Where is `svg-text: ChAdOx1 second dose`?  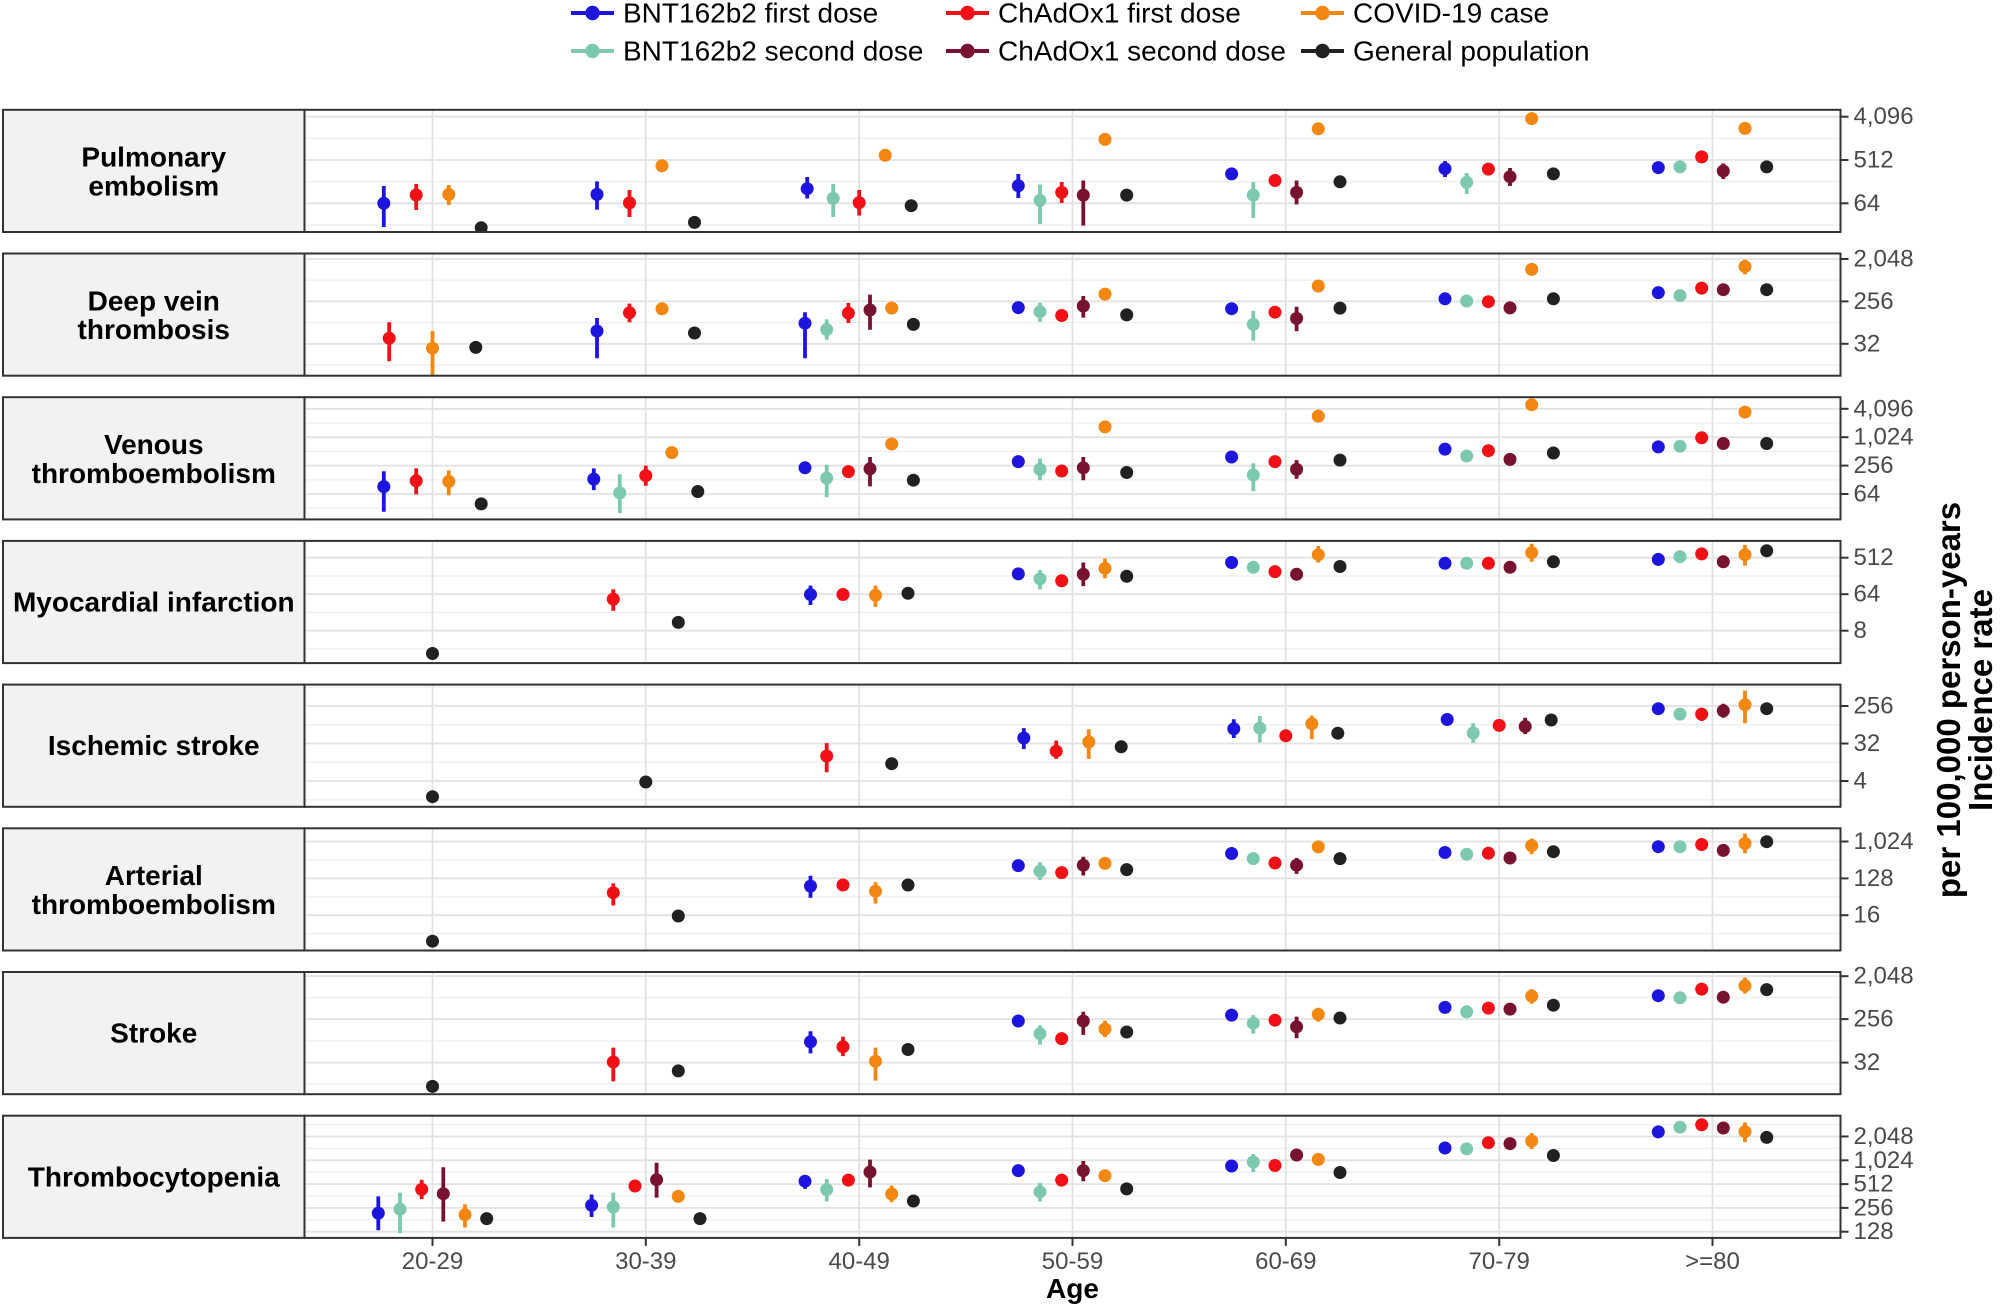 svg-text: ChAdOx1 second dose is located at coordinates (1142, 51).